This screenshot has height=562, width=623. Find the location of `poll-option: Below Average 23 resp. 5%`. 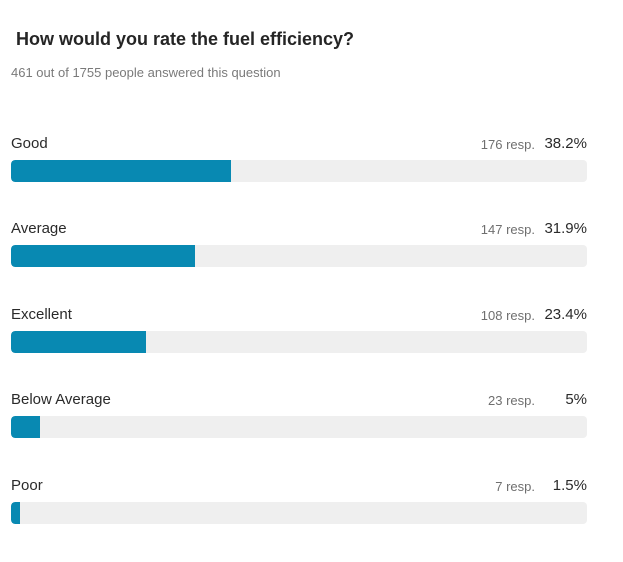

poll-option: Below Average 23 resp. 5% is located at coordinates (299, 419).